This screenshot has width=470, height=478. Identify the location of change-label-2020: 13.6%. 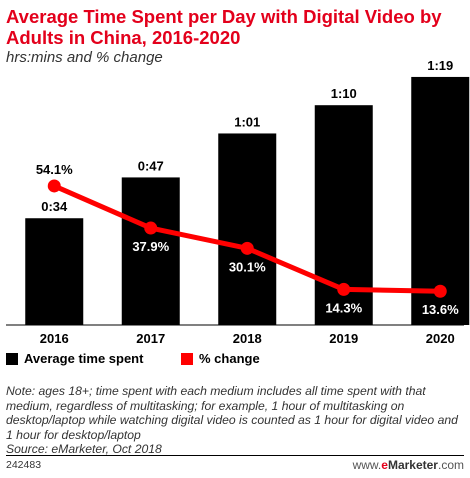
(440, 309).